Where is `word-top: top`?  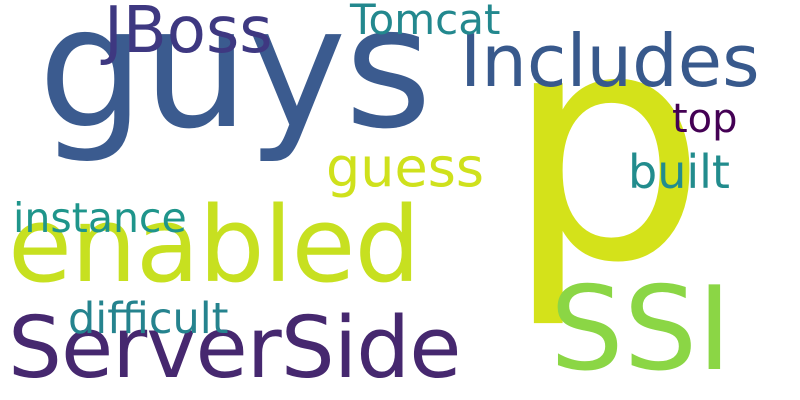 word-top: top is located at coordinates (705, 119).